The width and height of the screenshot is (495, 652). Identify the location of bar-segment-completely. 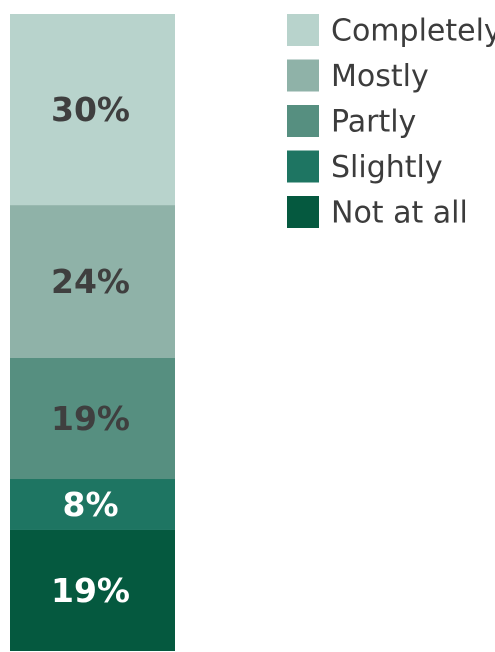
(92, 110).